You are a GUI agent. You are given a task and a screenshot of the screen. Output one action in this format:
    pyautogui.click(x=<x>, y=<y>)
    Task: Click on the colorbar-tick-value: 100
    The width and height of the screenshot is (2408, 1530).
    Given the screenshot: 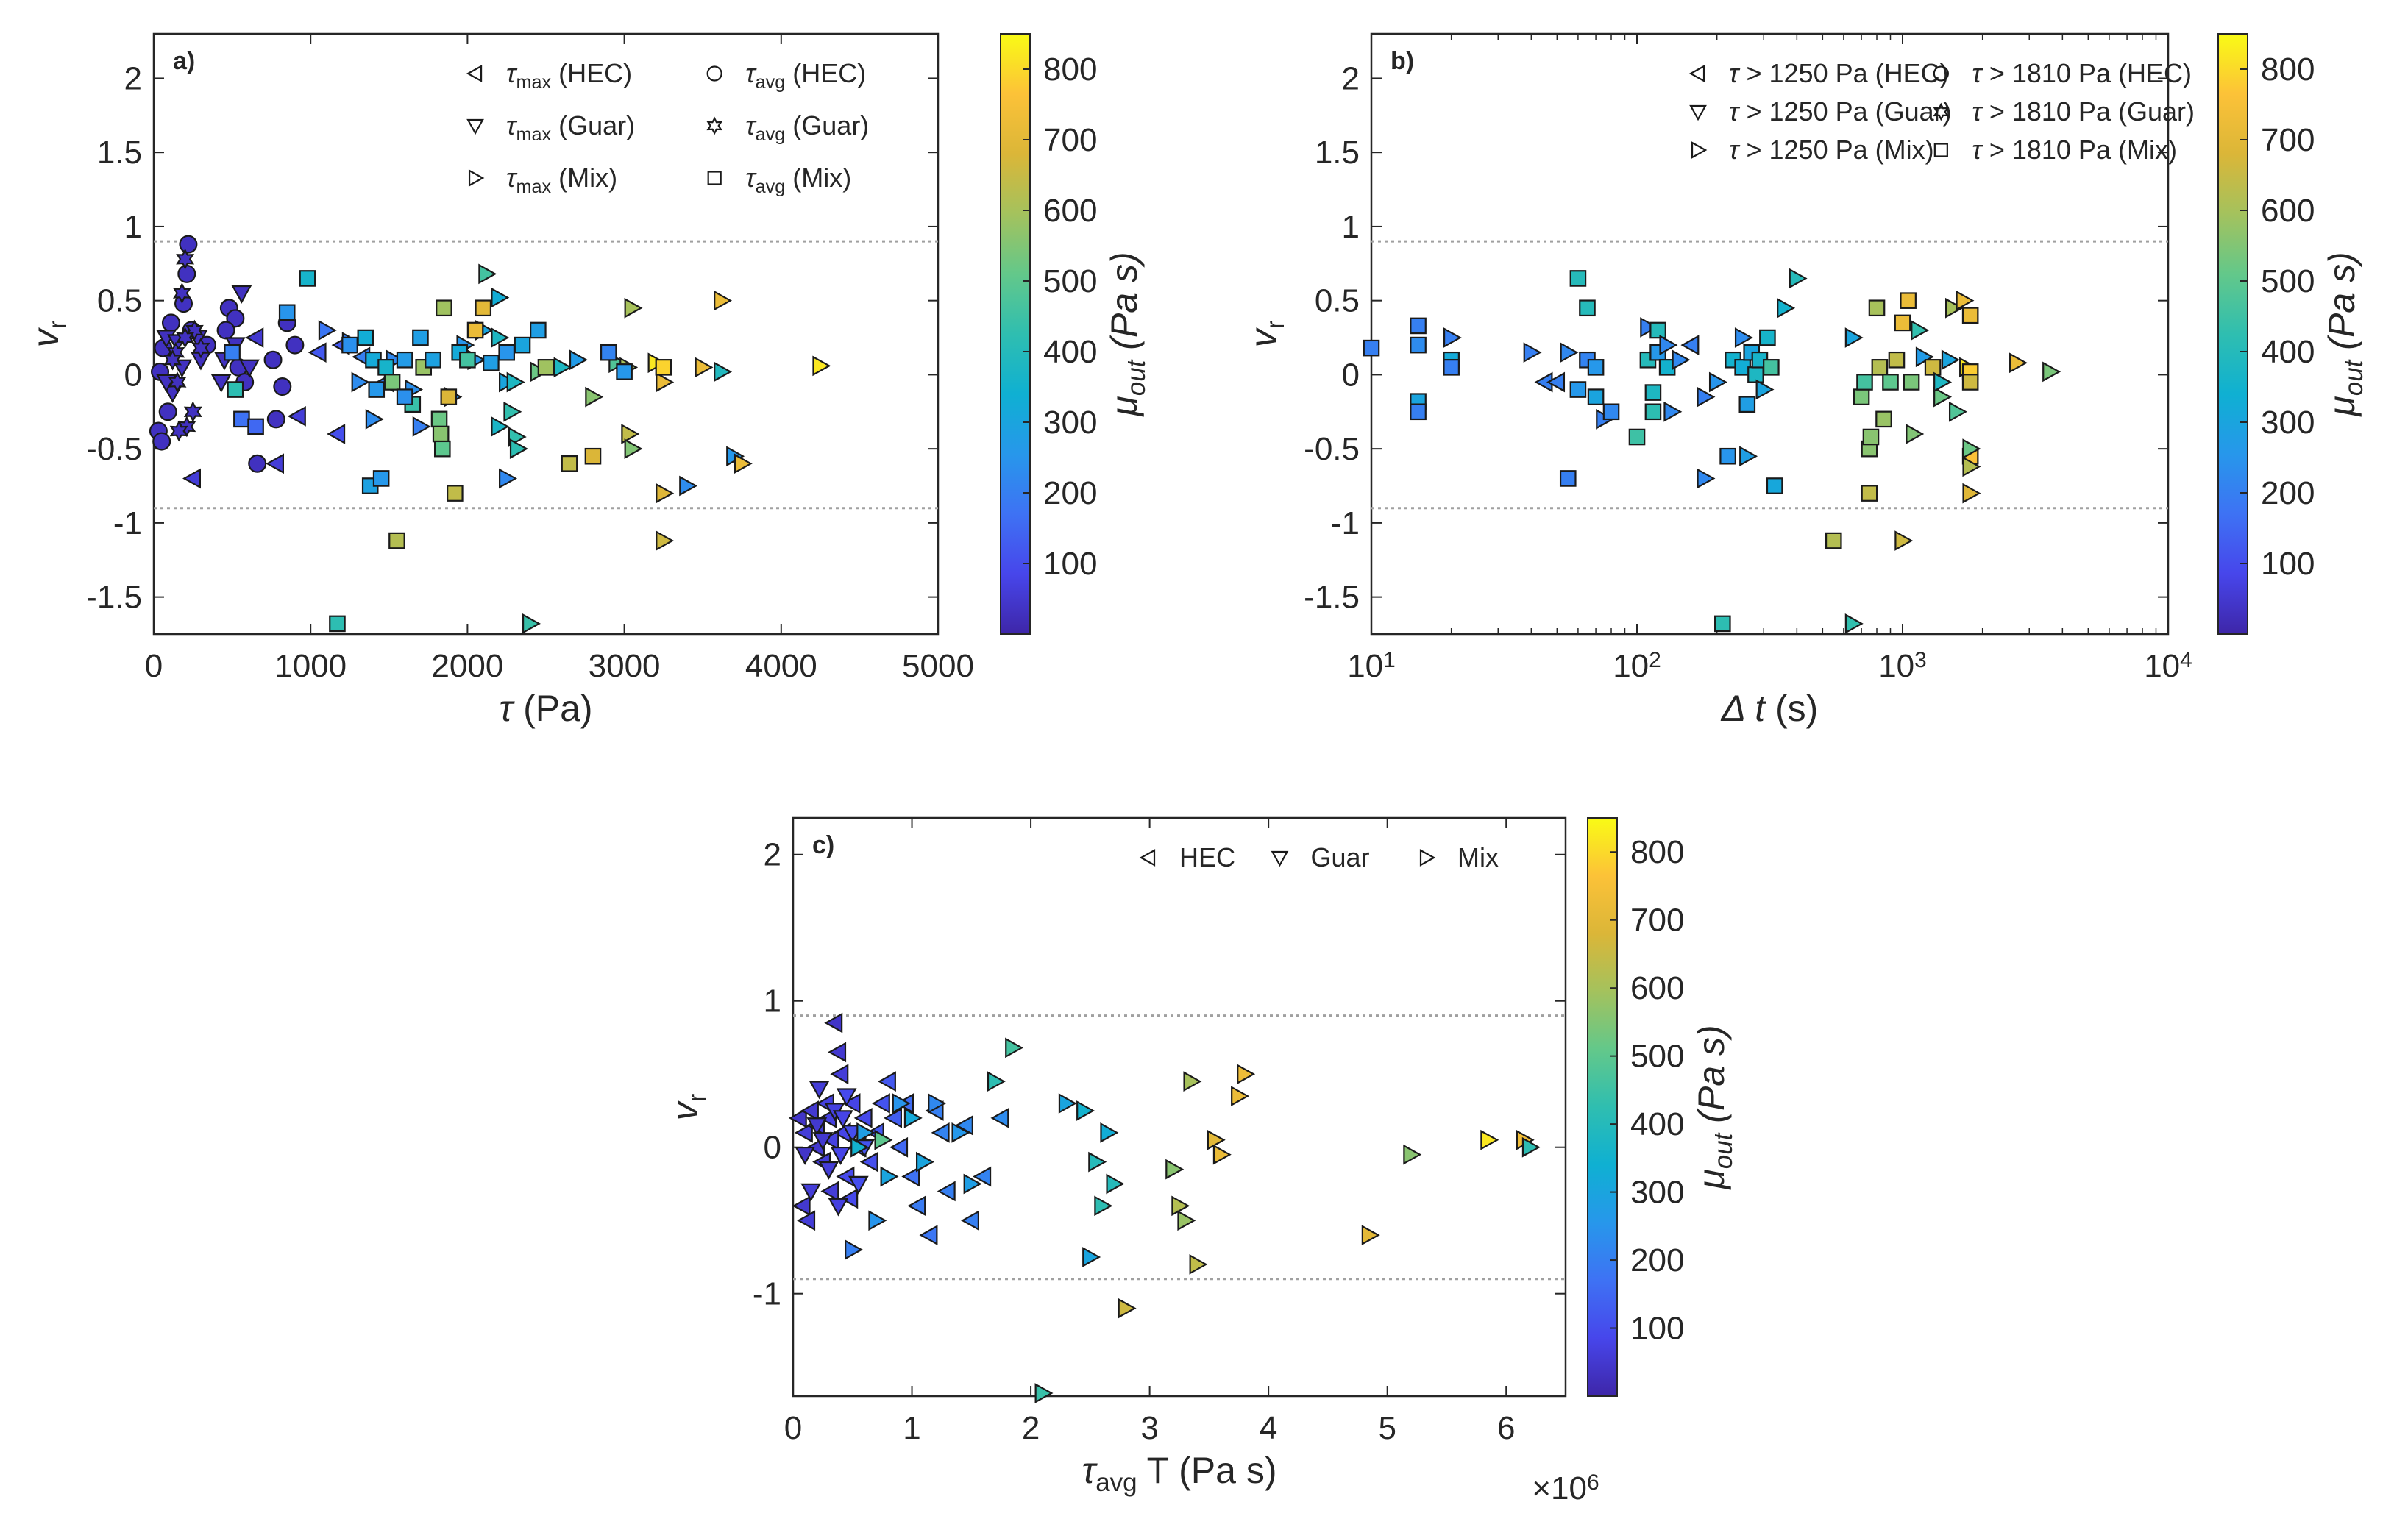 What is the action you would take?
    pyautogui.click(x=2288, y=564)
    